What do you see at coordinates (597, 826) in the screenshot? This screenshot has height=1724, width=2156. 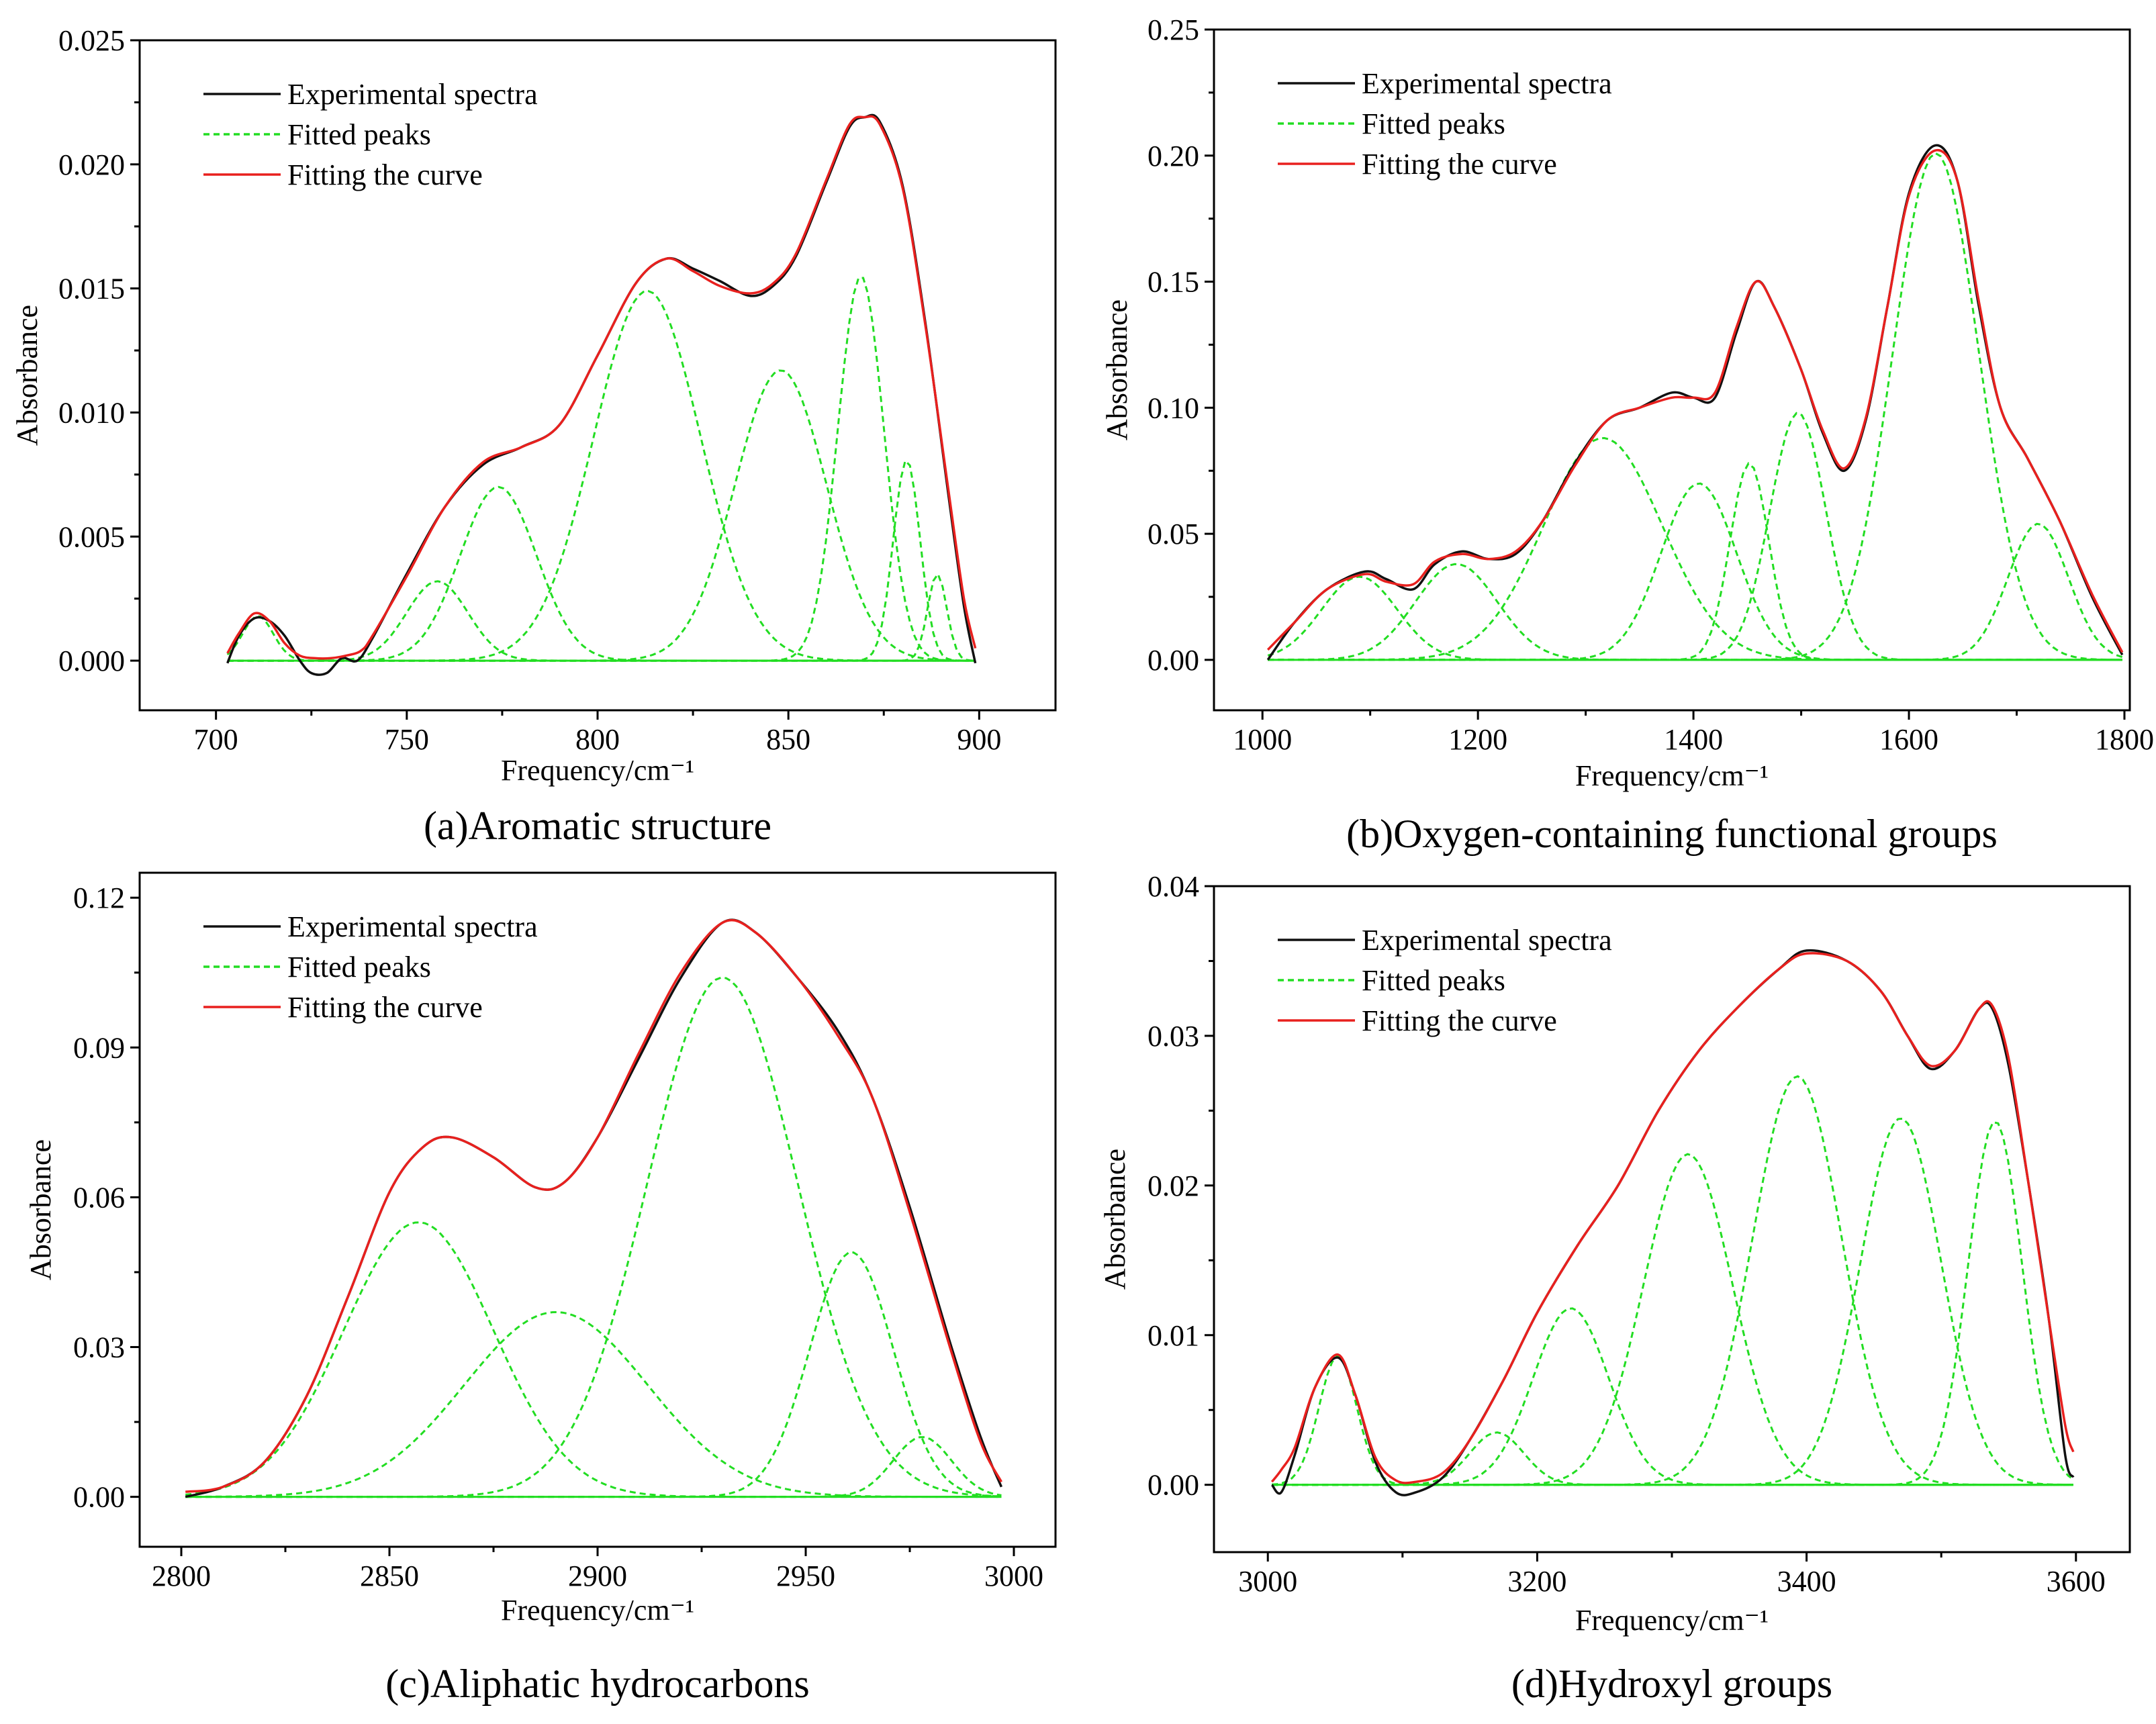 I see `panel-caption: (a)Aromatic structure` at bounding box center [597, 826].